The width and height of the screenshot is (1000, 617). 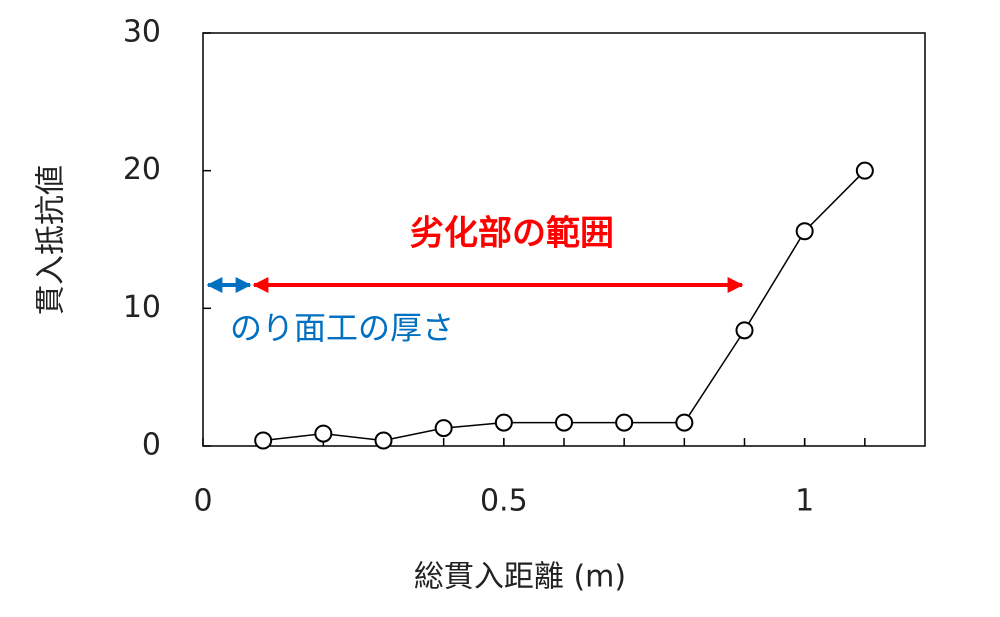 I want to click on x-tick-label: 1, so click(x=804, y=501).